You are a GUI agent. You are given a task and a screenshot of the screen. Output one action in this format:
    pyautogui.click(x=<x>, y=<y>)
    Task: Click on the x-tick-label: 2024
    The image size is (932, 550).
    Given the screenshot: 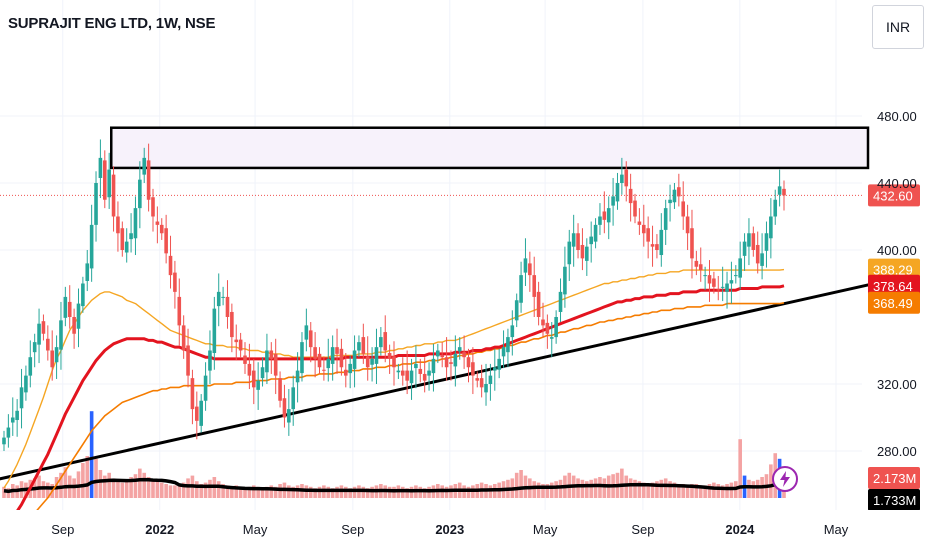 What is the action you would take?
    pyautogui.click(x=740, y=529)
    